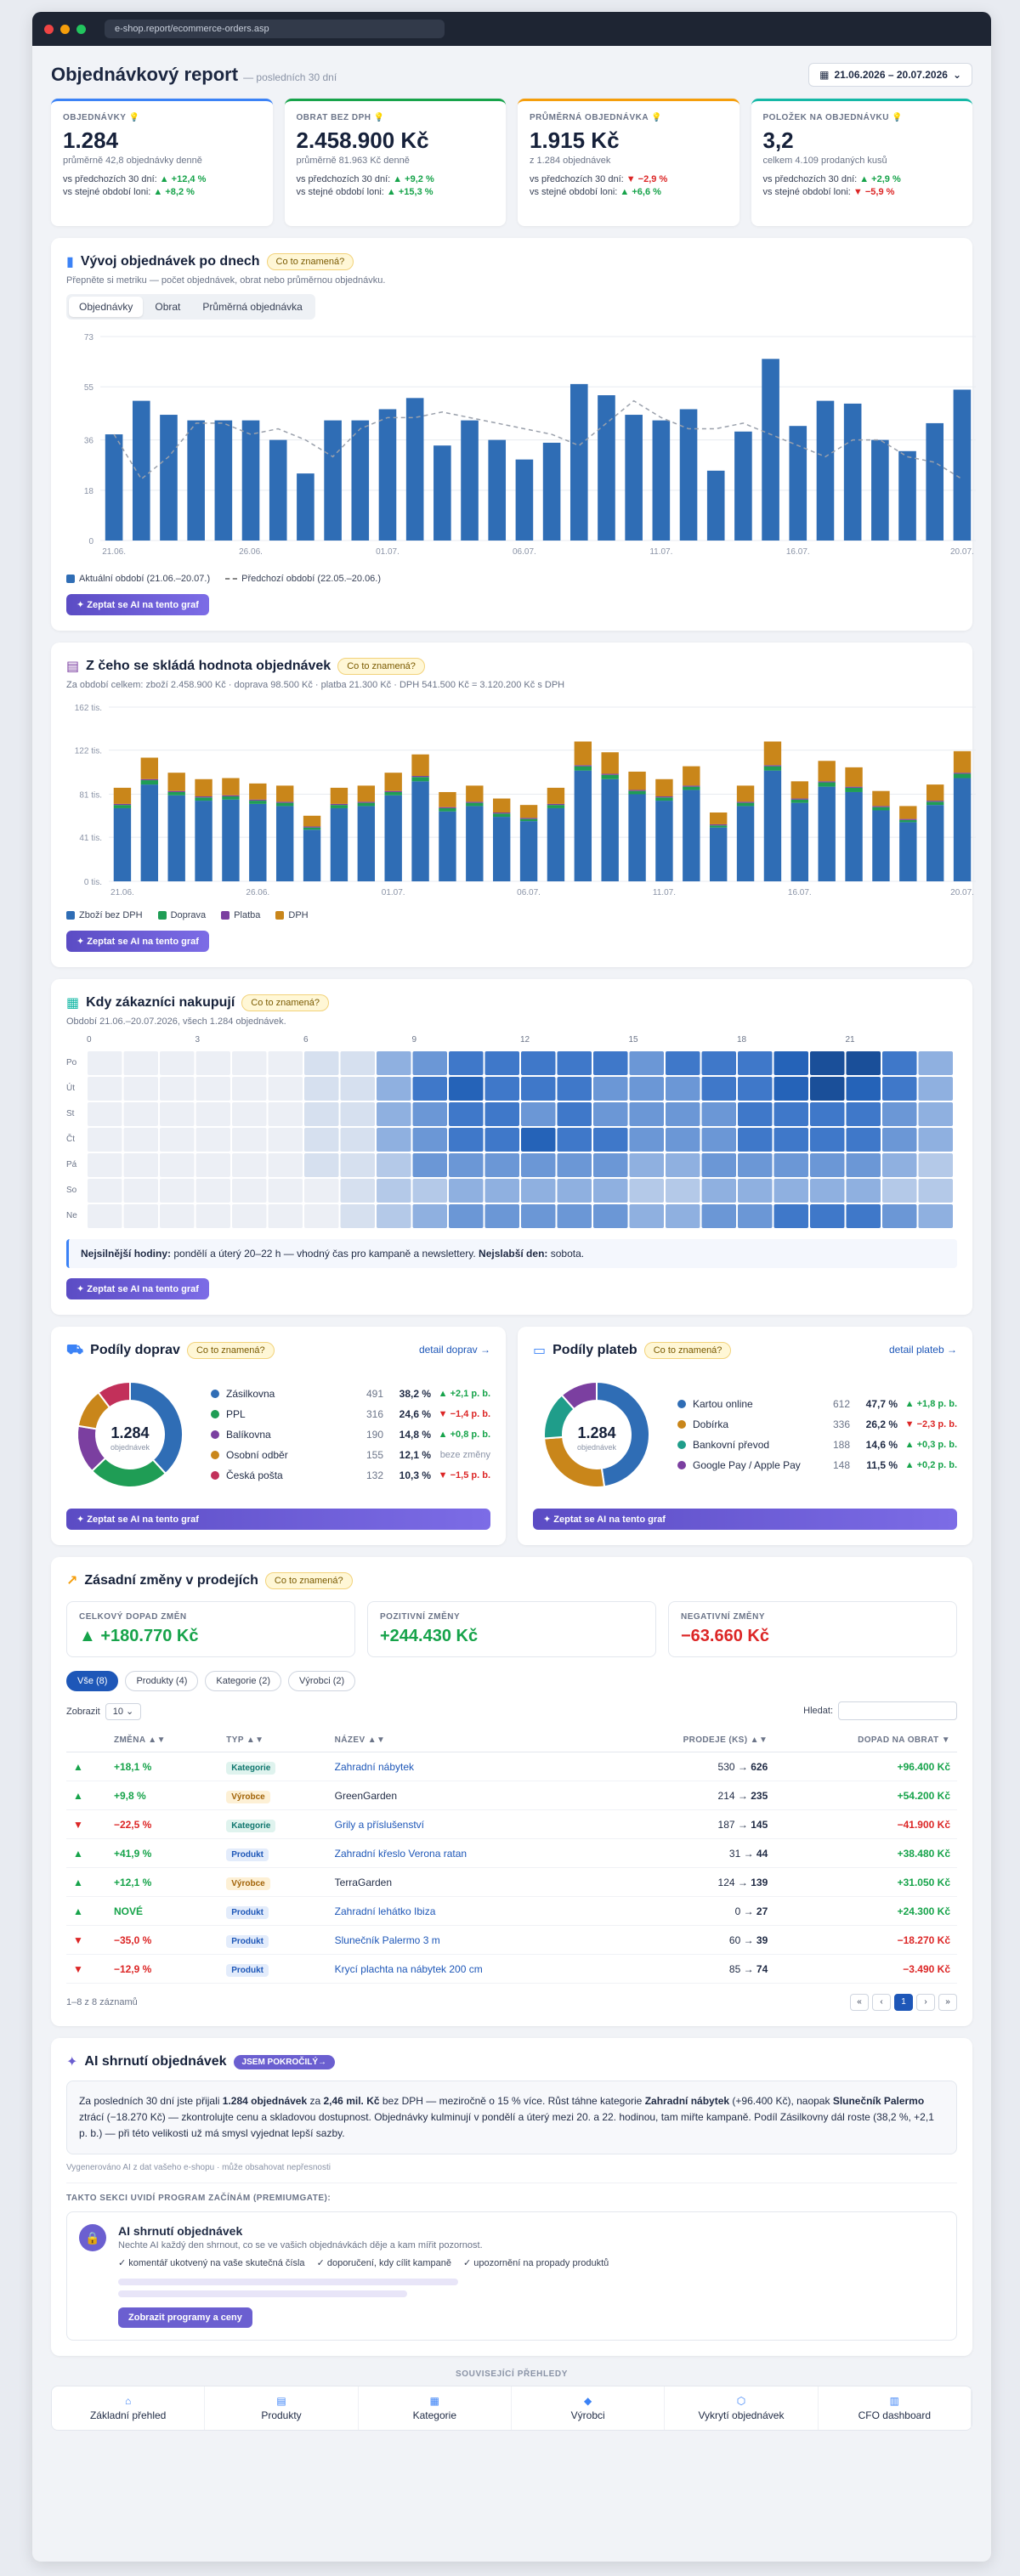 The width and height of the screenshot is (1020, 2576). Describe the element at coordinates (687, 1350) in the screenshot. I see `payments-help-badge: Co to znamená?` at that location.